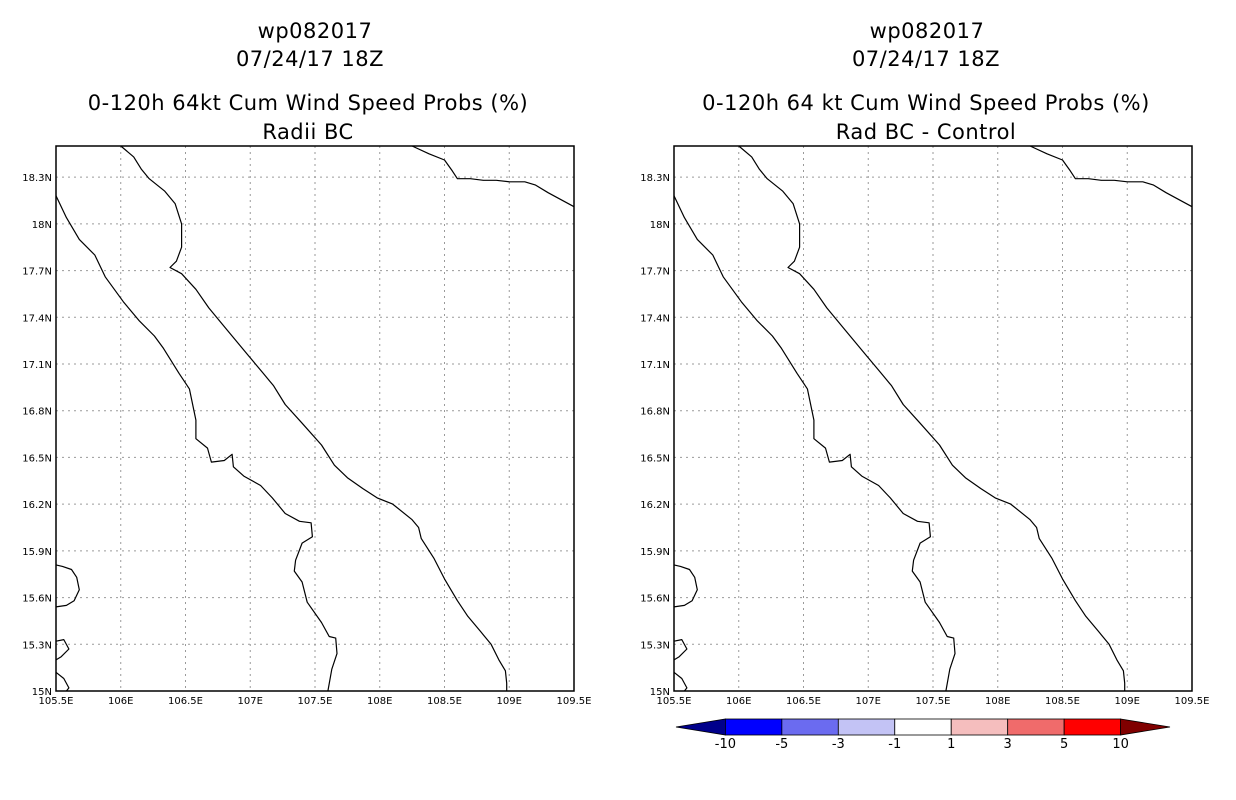 This screenshot has width=1236, height=800. Describe the element at coordinates (37, 365) in the screenshot. I see `left-y-tick-label: 17.1N` at that location.